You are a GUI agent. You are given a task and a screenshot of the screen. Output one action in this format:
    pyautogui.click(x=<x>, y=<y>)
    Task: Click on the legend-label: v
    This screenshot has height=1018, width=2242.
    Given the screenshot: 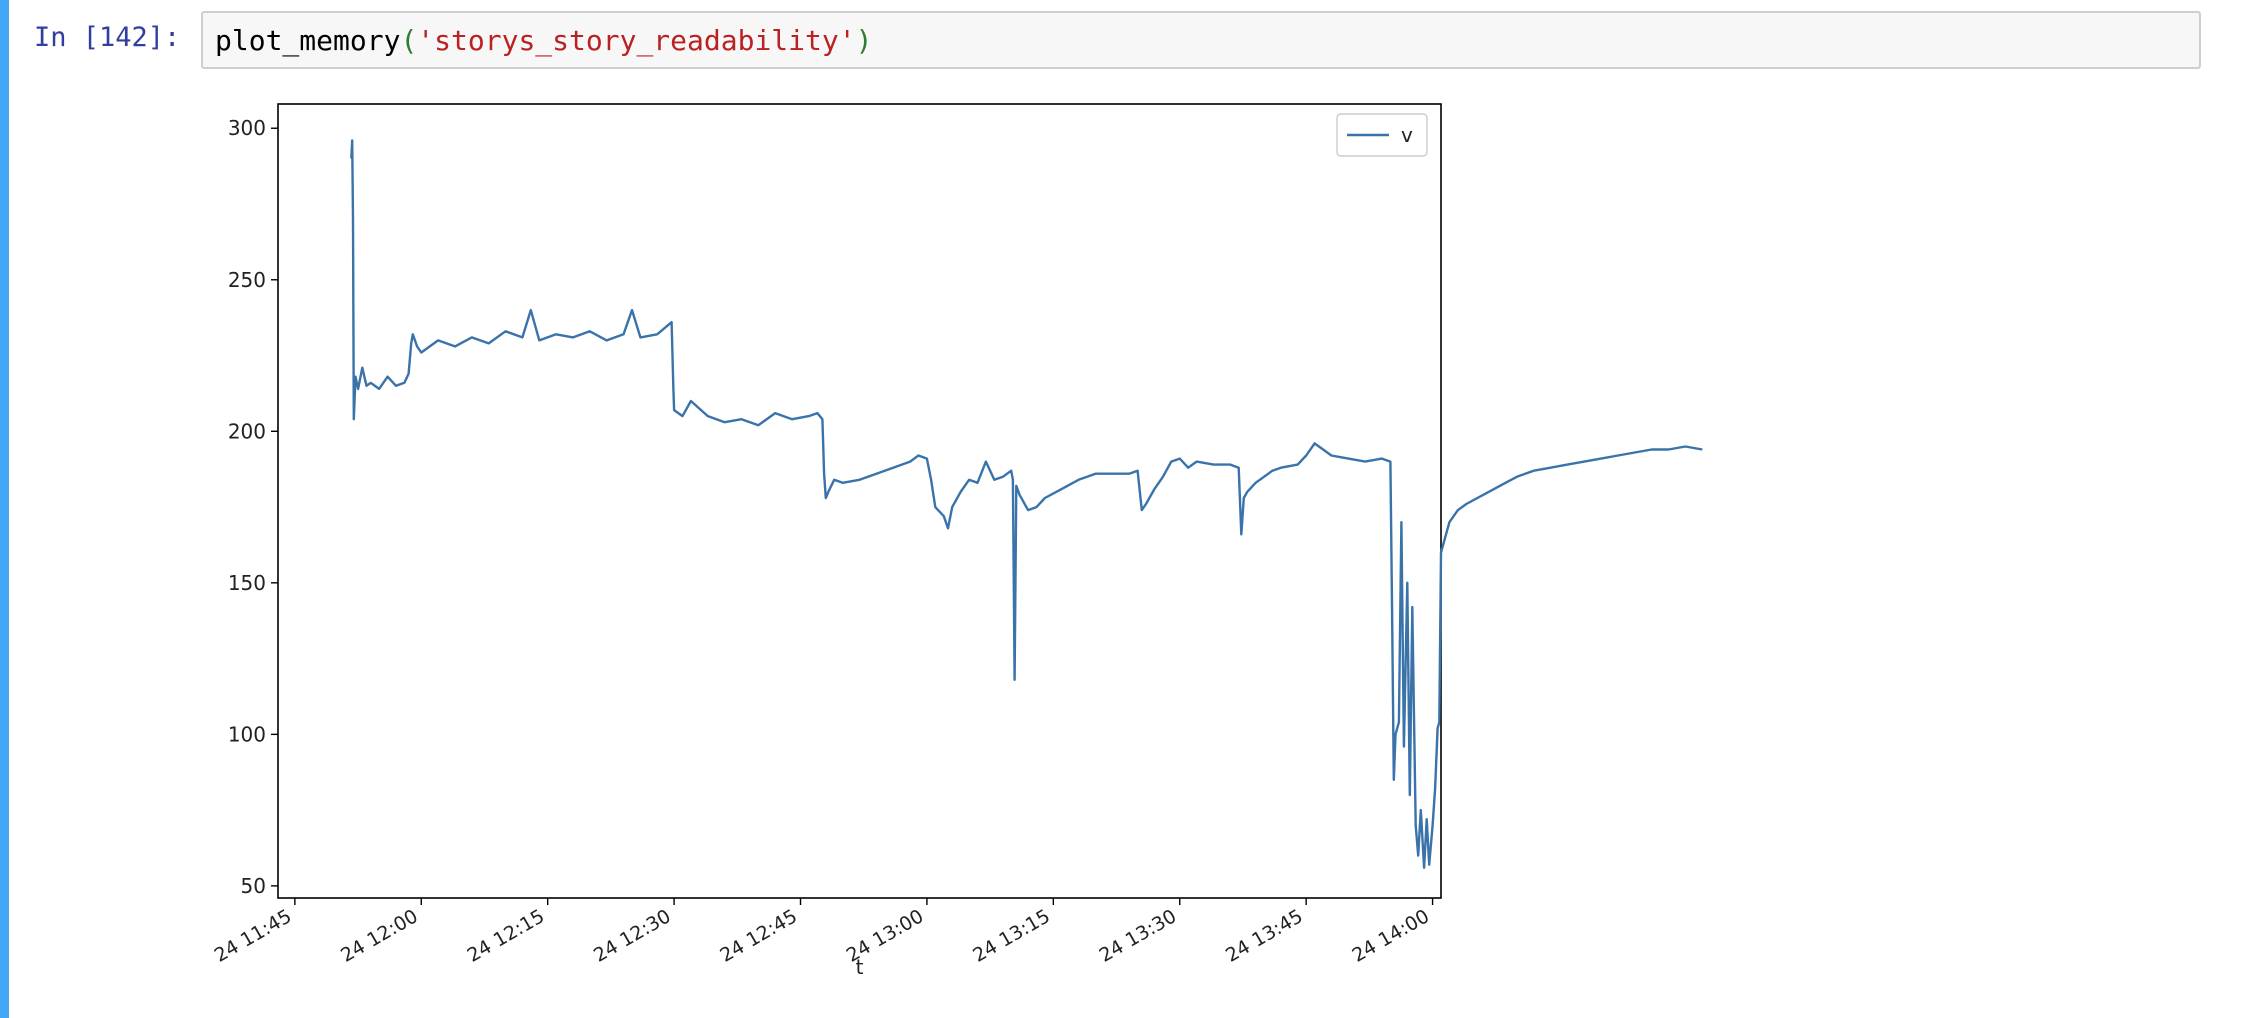 What is the action you would take?
    pyautogui.click(x=1407, y=135)
    